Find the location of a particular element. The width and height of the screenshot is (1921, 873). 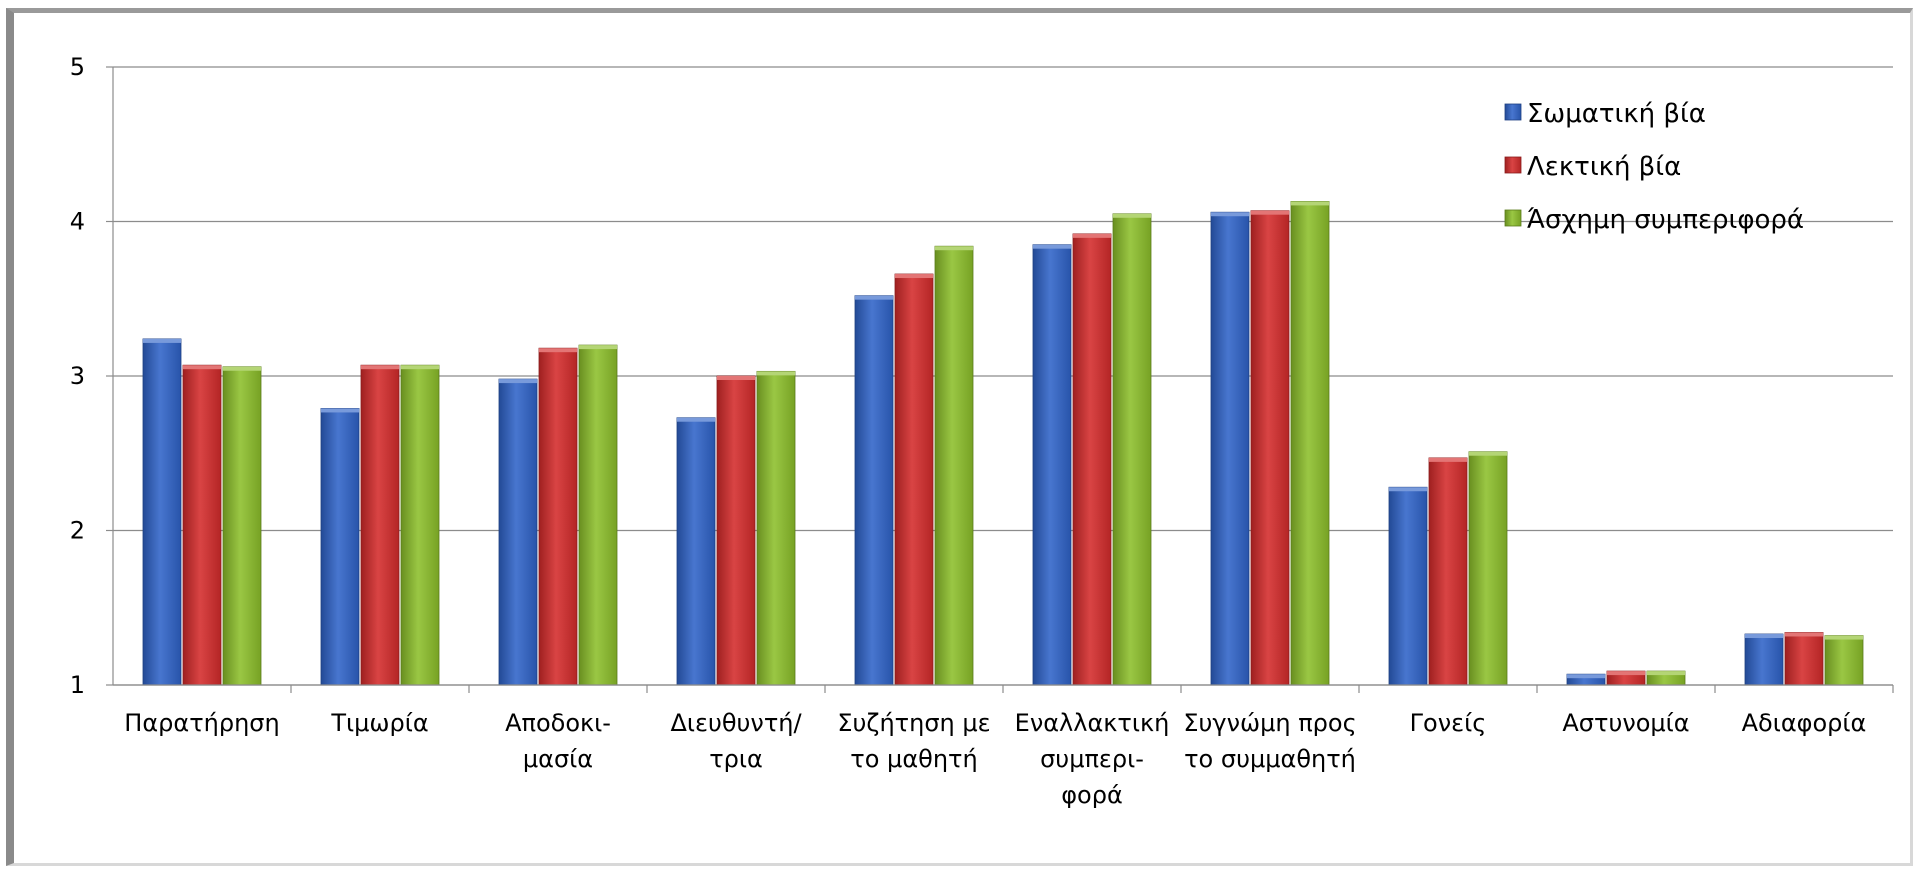

y-tick-label: 4 is located at coordinates (77, 222).